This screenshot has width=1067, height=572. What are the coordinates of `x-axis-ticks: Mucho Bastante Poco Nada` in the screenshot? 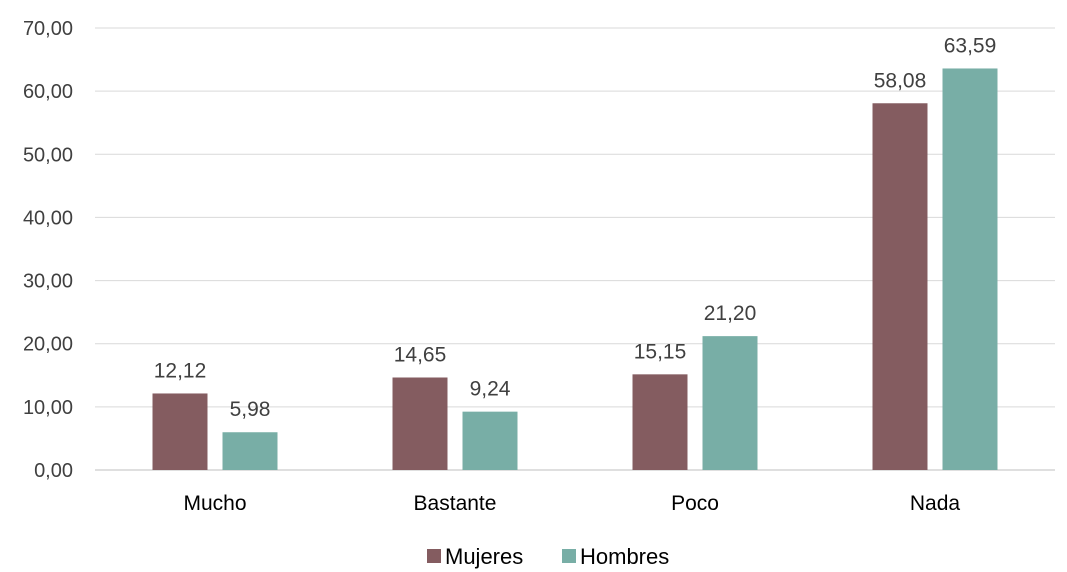 It's located at (571, 503).